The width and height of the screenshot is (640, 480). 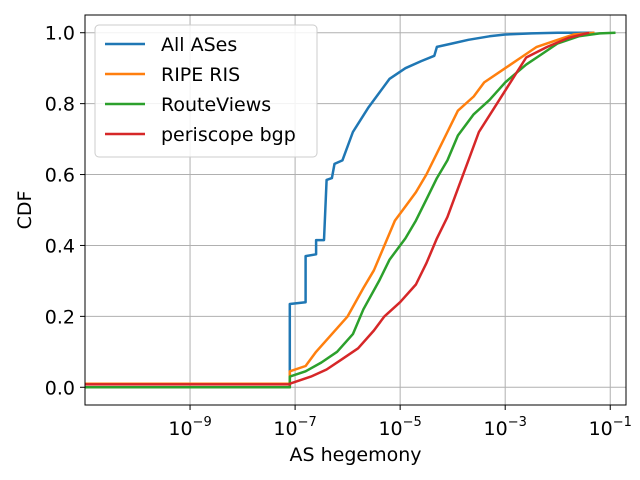 What do you see at coordinates (60, 176) in the screenshot?
I see `y-tick-label: 0.6` at bounding box center [60, 176].